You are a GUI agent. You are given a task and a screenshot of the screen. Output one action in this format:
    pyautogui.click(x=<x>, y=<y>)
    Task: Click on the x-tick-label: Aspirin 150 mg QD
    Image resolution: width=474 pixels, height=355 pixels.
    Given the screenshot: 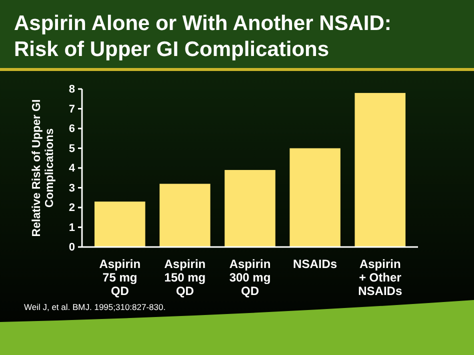 What is the action you would take?
    pyautogui.click(x=185, y=277)
    